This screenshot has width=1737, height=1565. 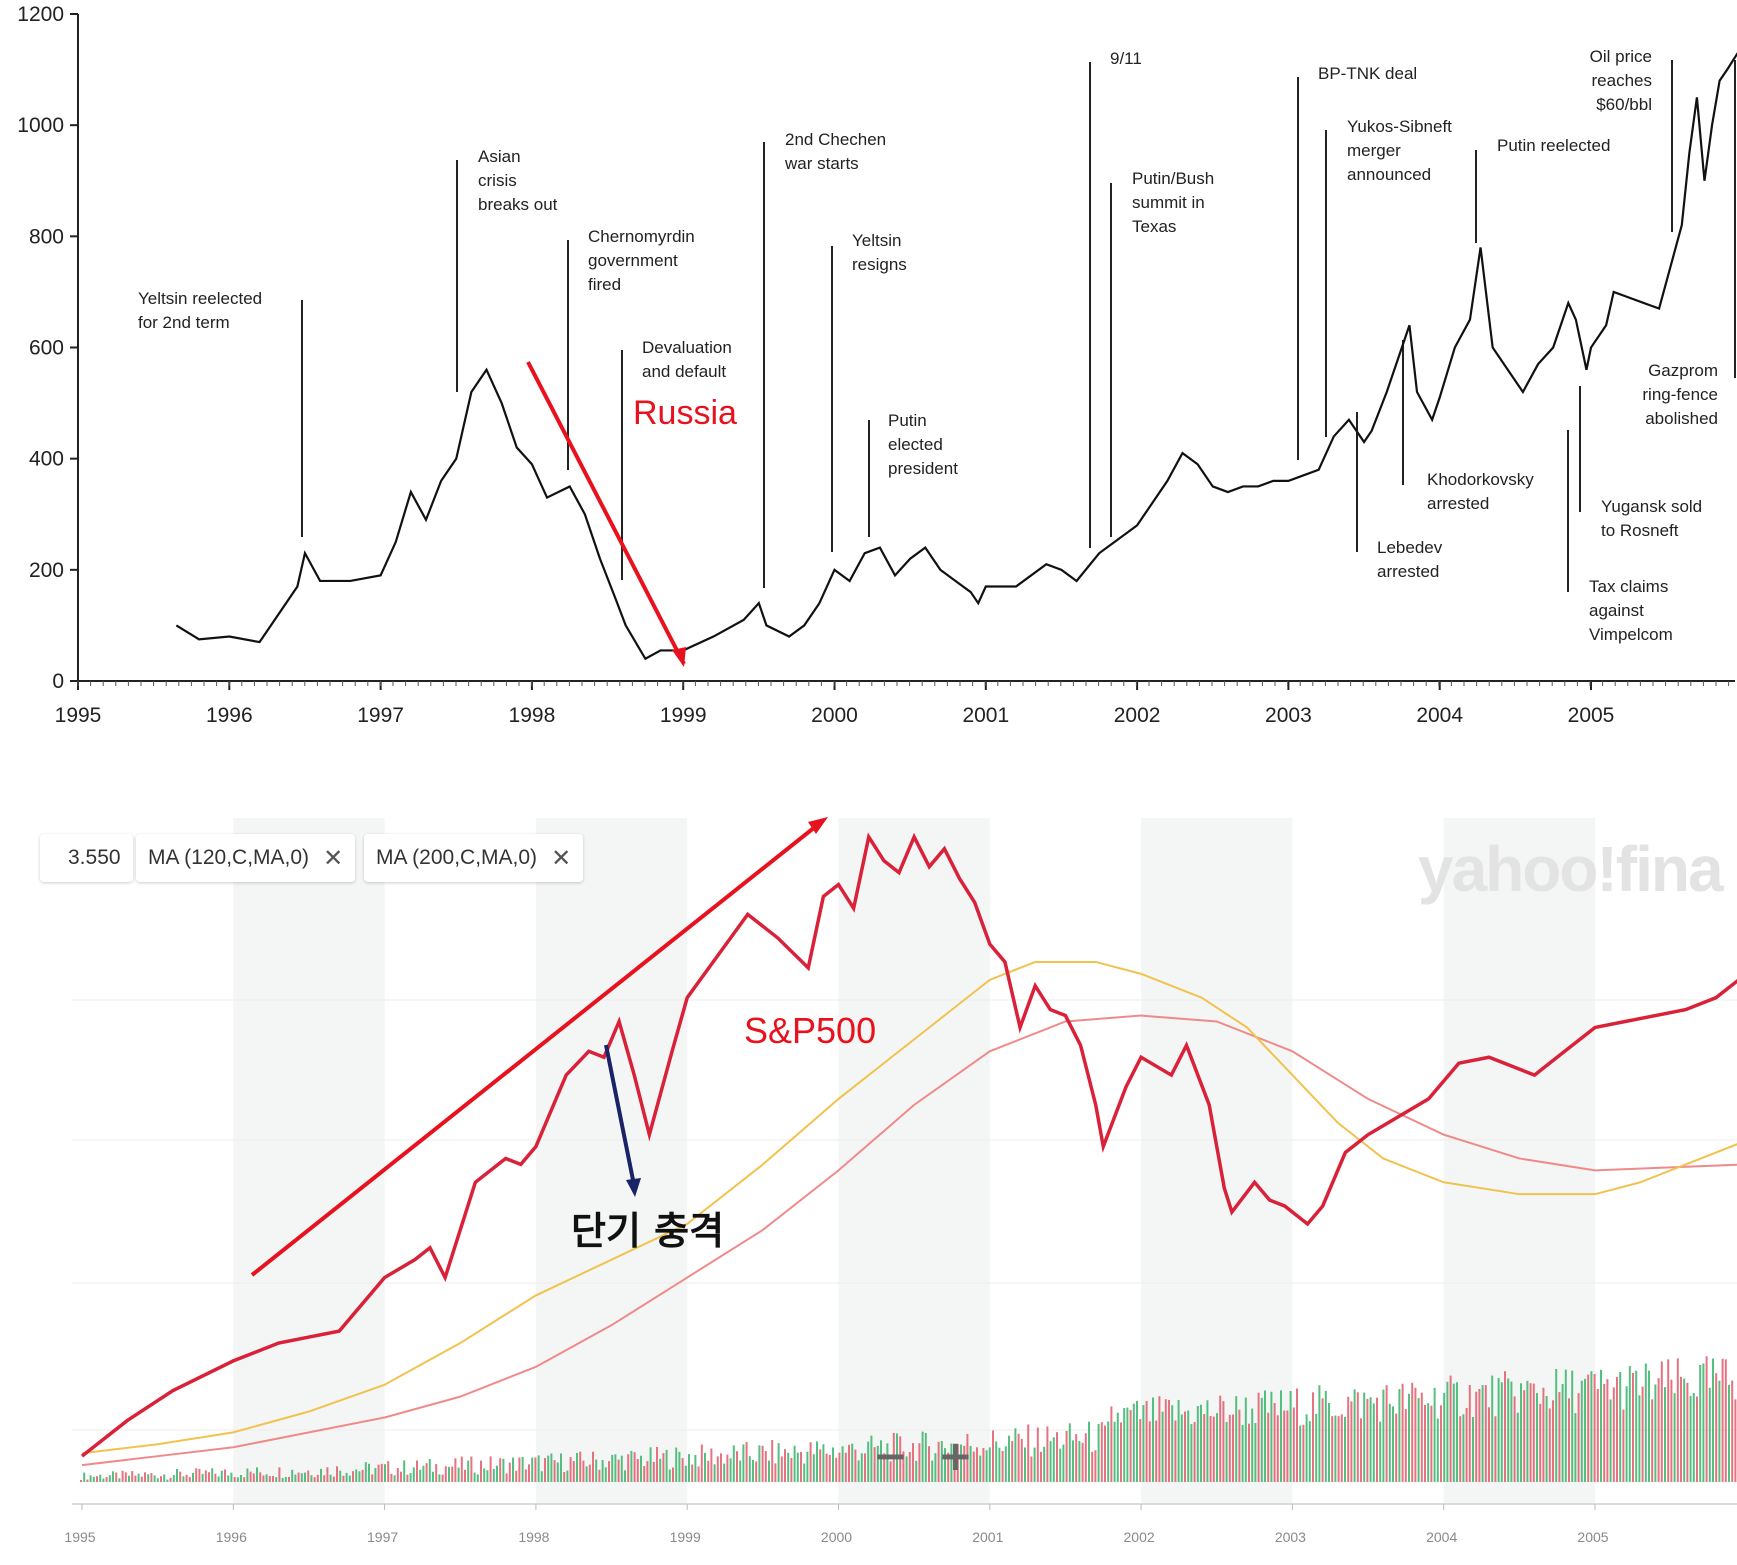 I want to click on event-label: abolished, so click(x=1681, y=418).